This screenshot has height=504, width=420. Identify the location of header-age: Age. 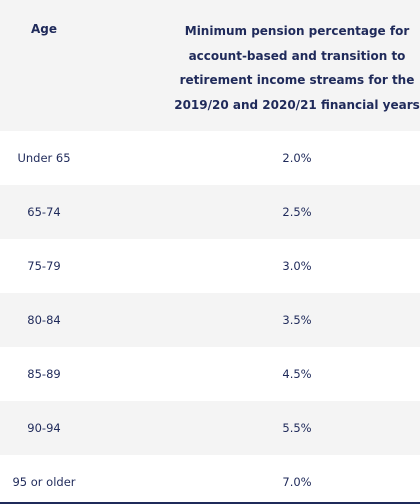
(43, 29).